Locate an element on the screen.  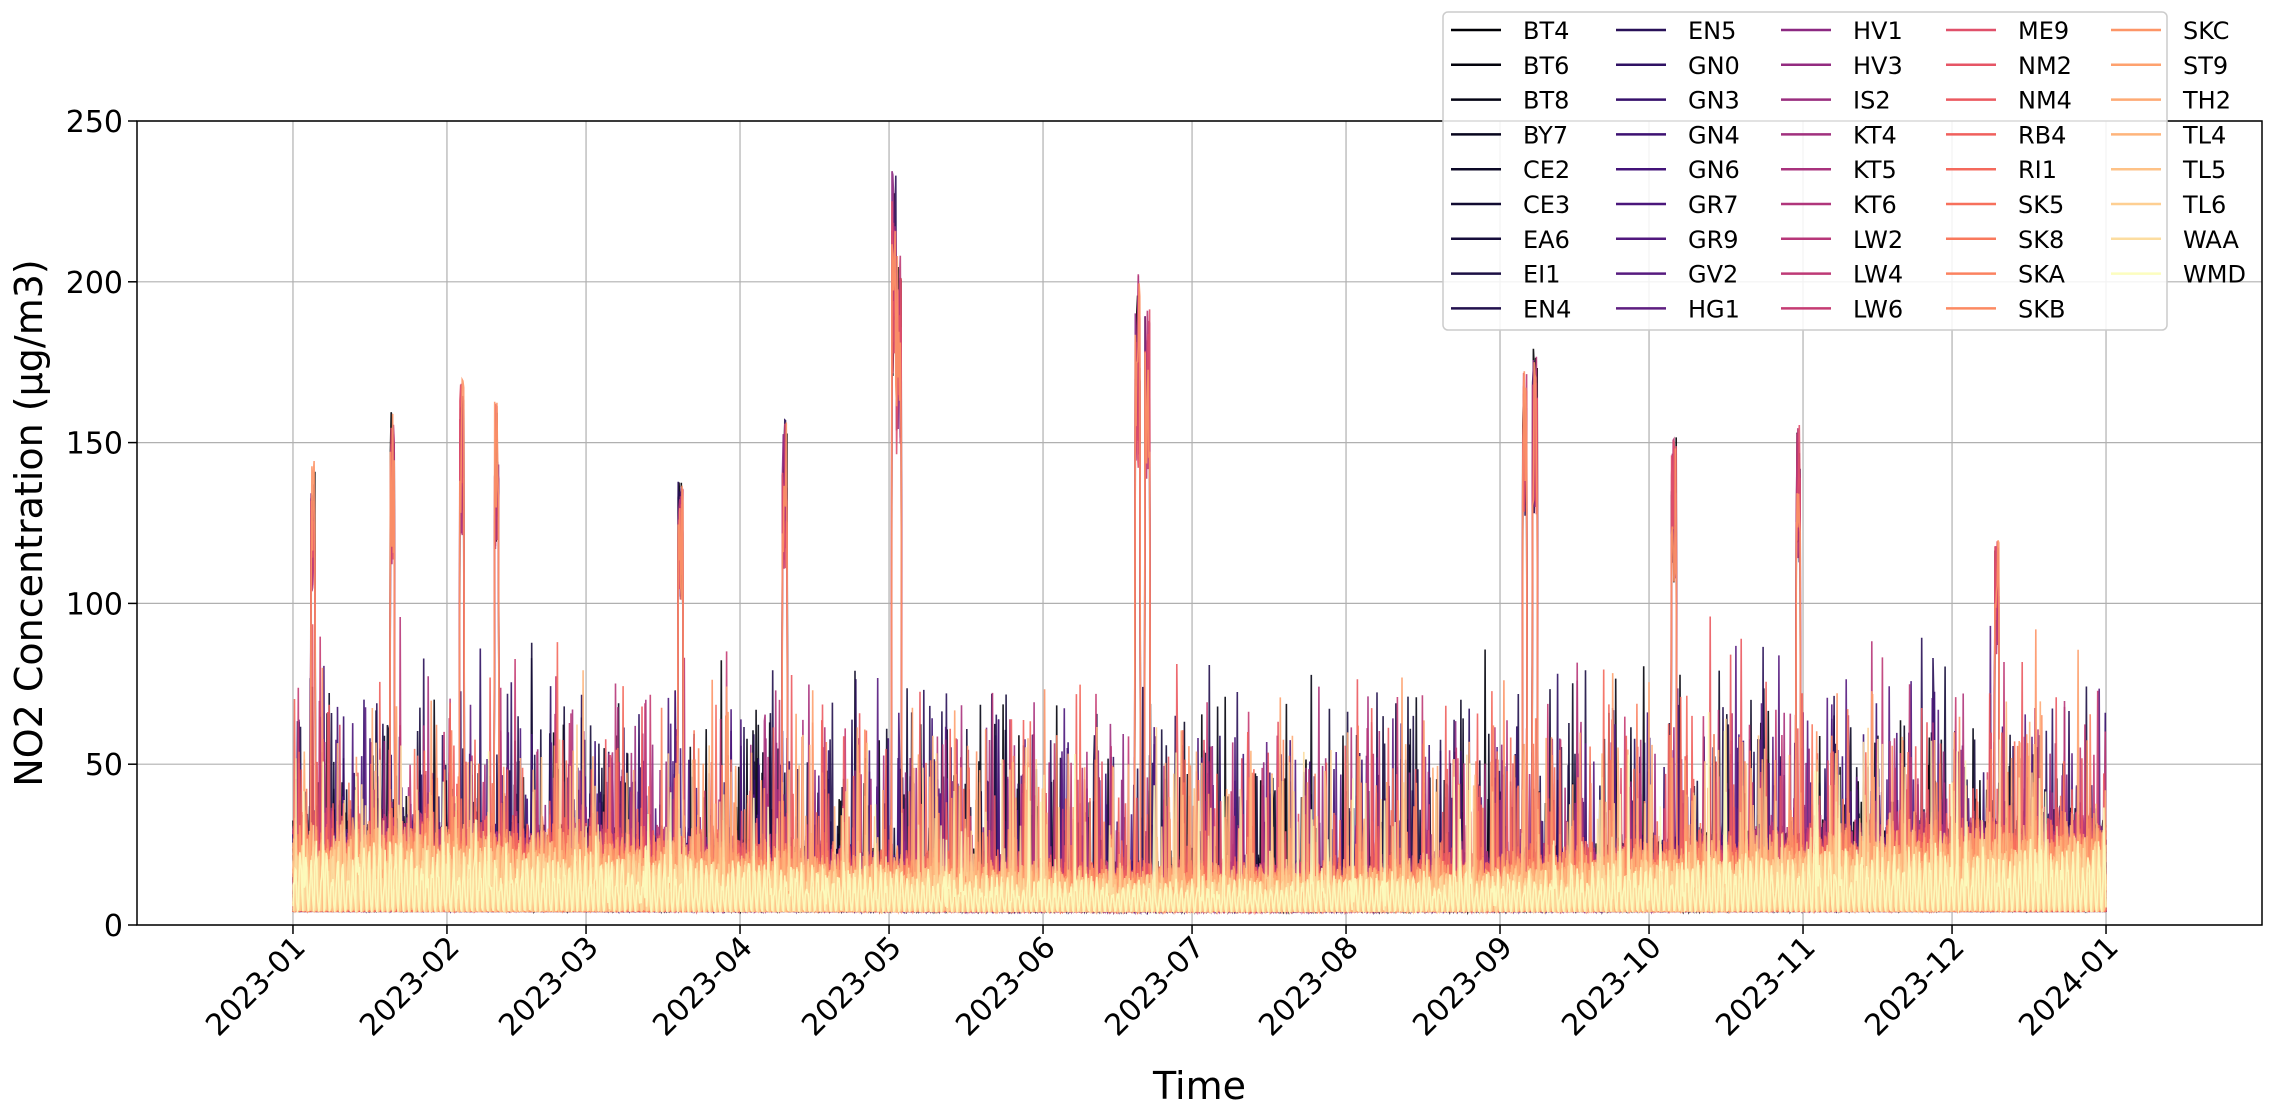
legend-label-hv3: HV3 is located at coordinates (1878, 66).